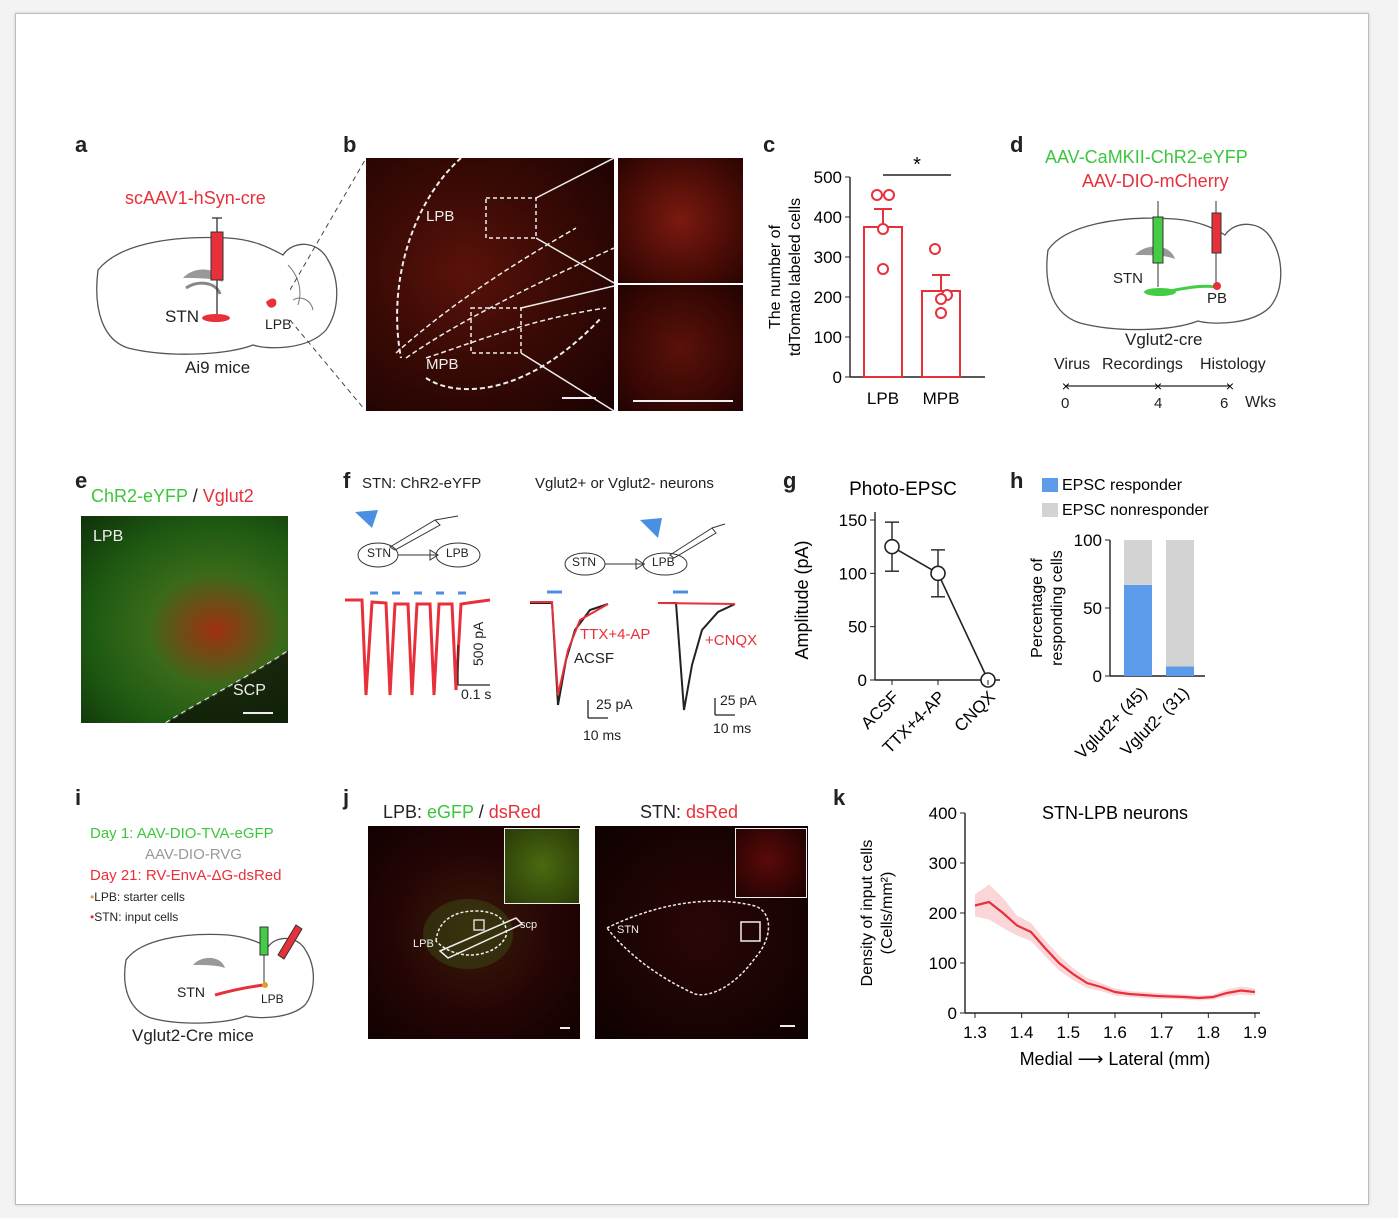 The height and width of the screenshot is (1218, 1398). What do you see at coordinates (1037, 608) in the screenshot?
I see `h-ylabel: Percentage of` at bounding box center [1037, 608].